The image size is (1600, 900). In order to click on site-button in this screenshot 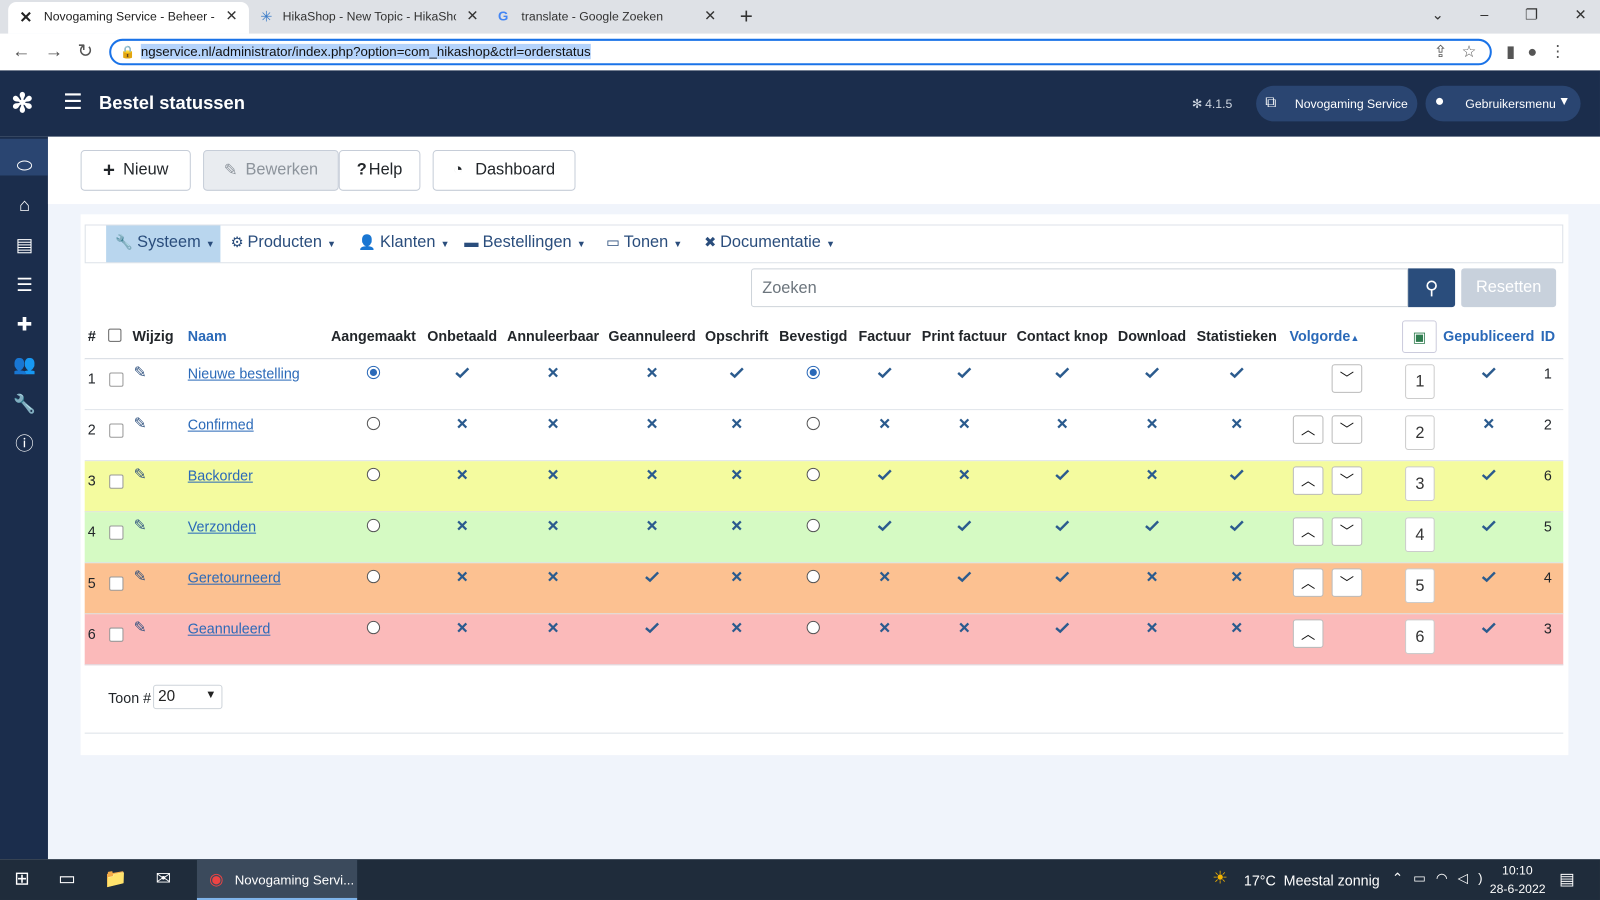, I will do `click(1337, 103)`.